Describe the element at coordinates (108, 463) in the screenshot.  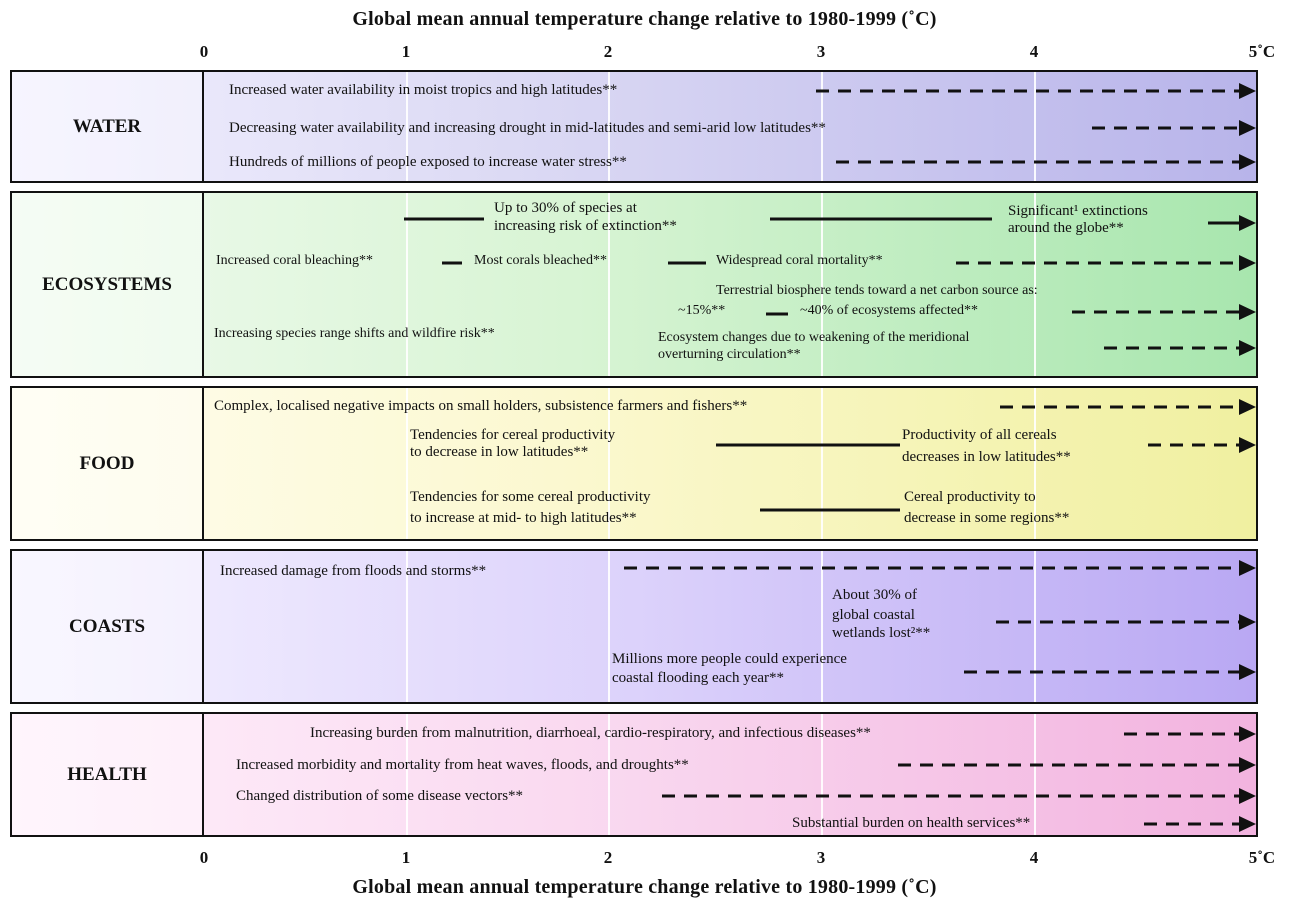
I see `food-label: FOOD` at that location.